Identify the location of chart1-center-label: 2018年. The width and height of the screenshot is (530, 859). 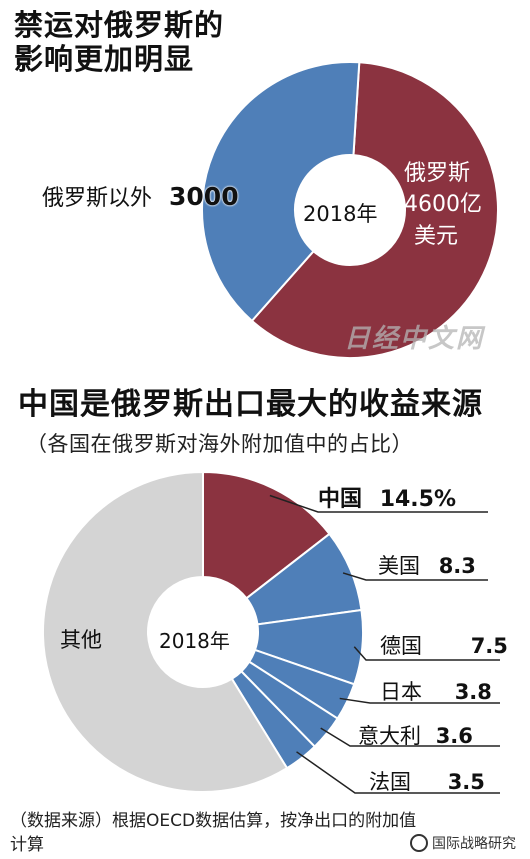
(340, 214).